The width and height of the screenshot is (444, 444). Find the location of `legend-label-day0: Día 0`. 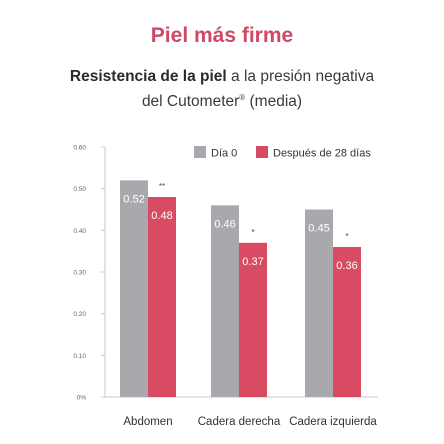

legend-label-day0: Día 0 is located at coordinates (224, 154).